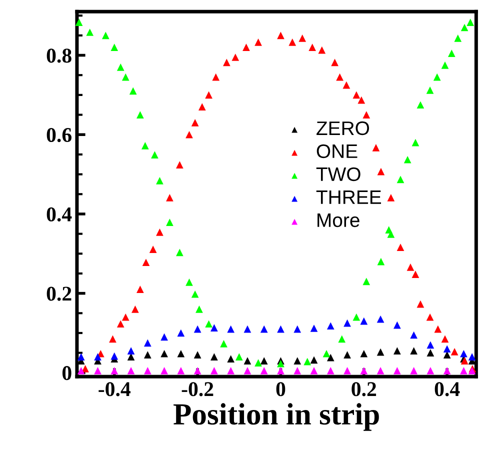  Describe the element at coordinates (59, 55) in the screenshot. I see `y-tick-label: 0.8` at that location.